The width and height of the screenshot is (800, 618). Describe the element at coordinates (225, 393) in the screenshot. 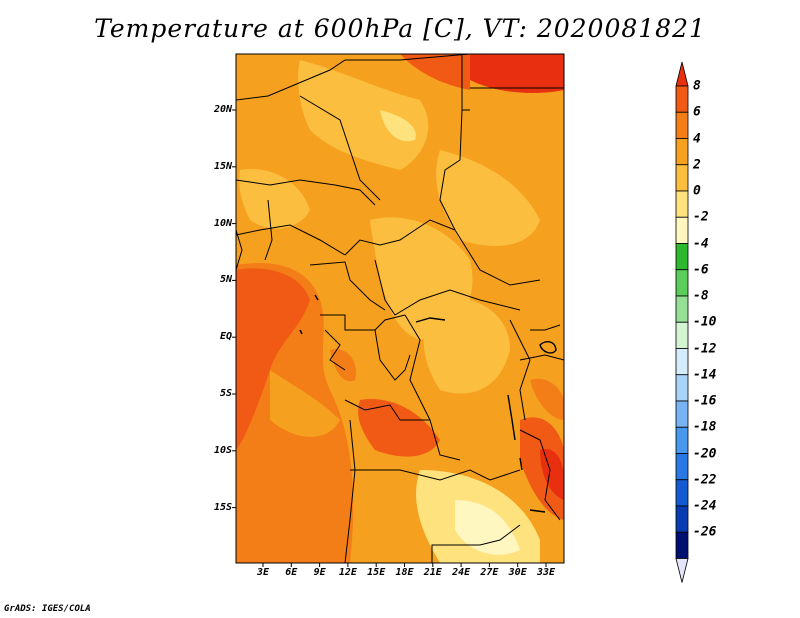

I see `latitude-label: 5S` at that location.